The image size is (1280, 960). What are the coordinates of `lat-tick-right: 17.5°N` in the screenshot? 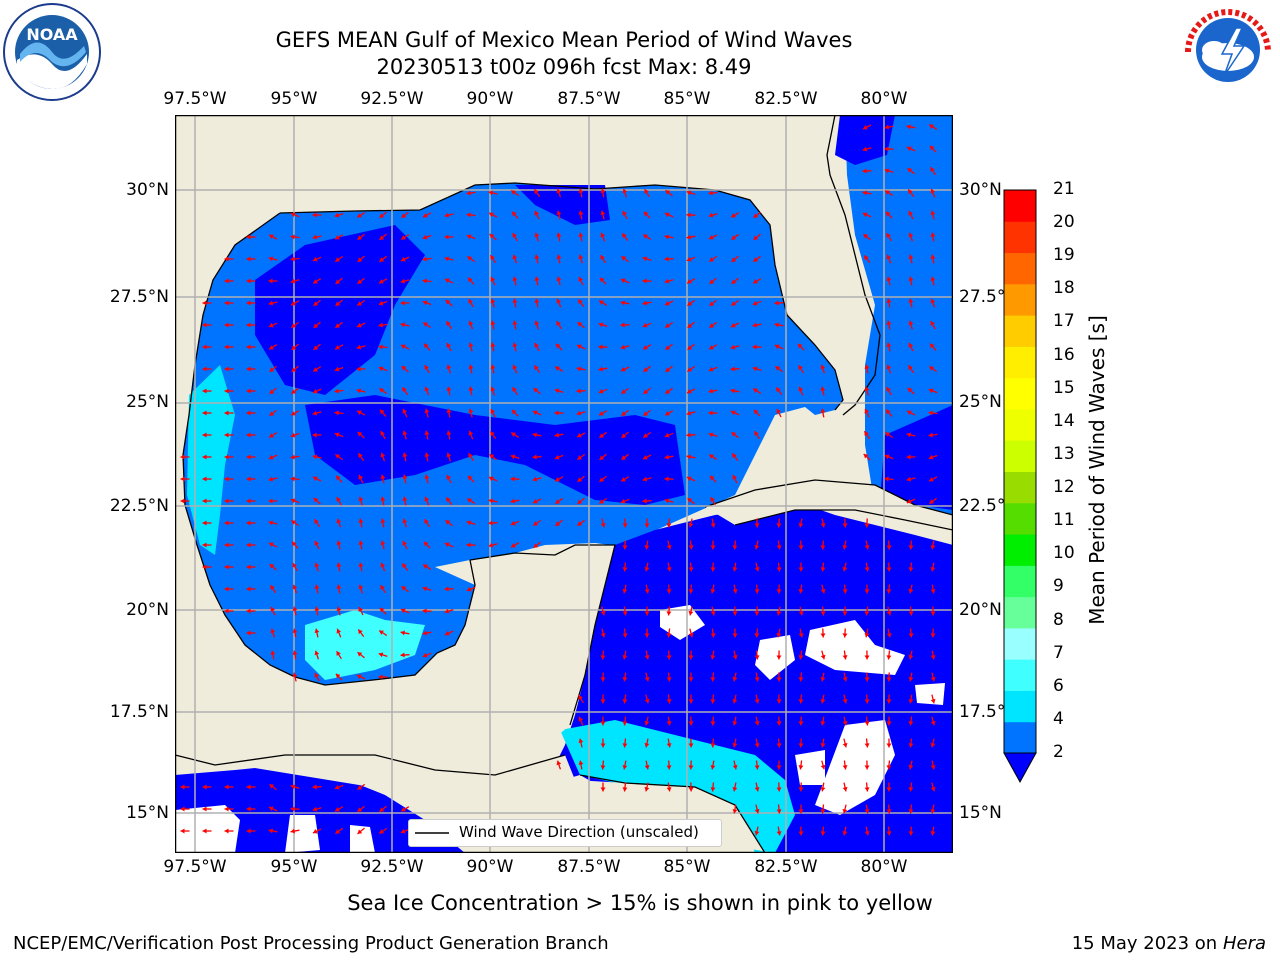 It's located at (989, 712).